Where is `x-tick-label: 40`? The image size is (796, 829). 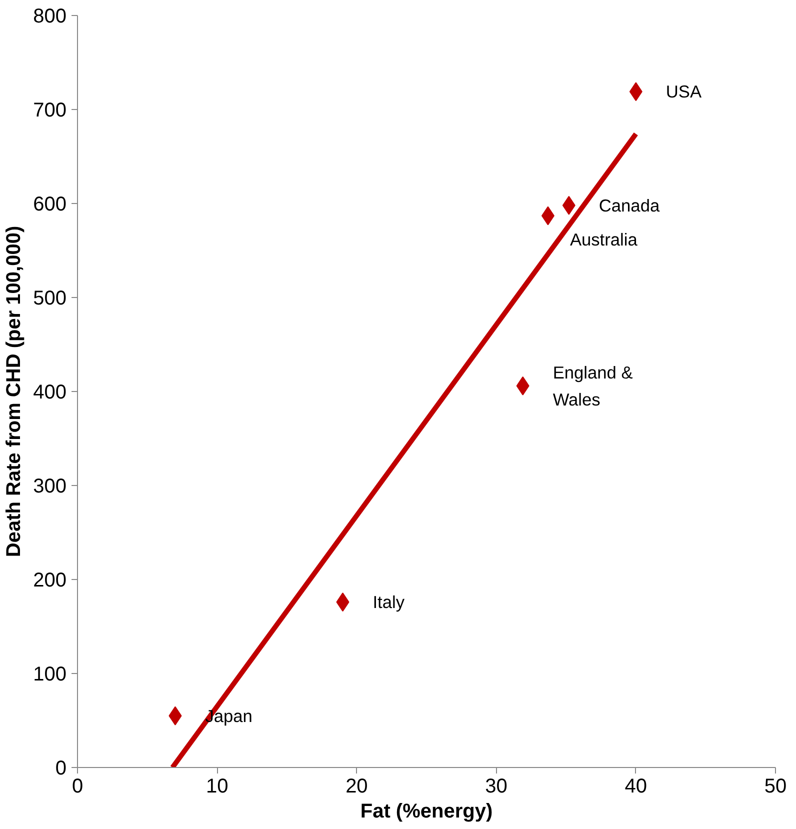
x-tick-label: 40 is located at coordinates (636, 787).